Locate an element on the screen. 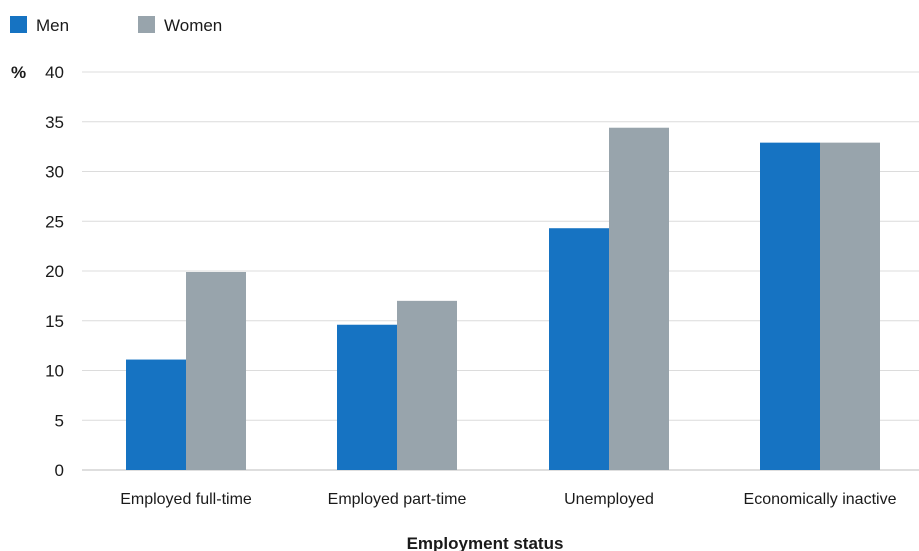 The width and height of the screenshot is (919, 551). y-axis-ticks: 0 5 10 15 20 25 30 35 40 is located at coordinates (54, 271).